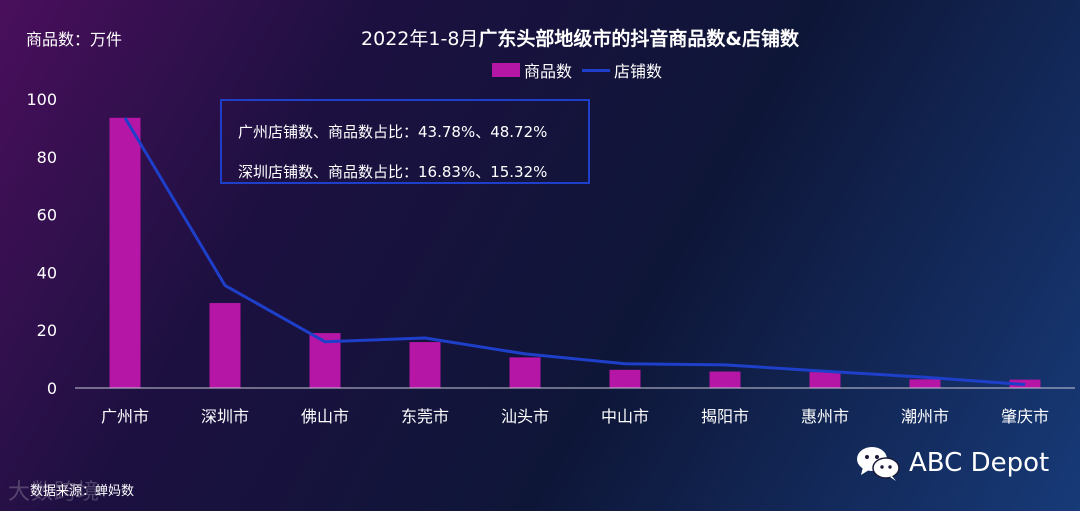 Image resolution: width=1080 pixels, height=511 pixels. What do you see at coordinates (1025, 416) in the screenshot?
I see `x-tick-label: 肇庆市` at bounding box center [1025, 416].